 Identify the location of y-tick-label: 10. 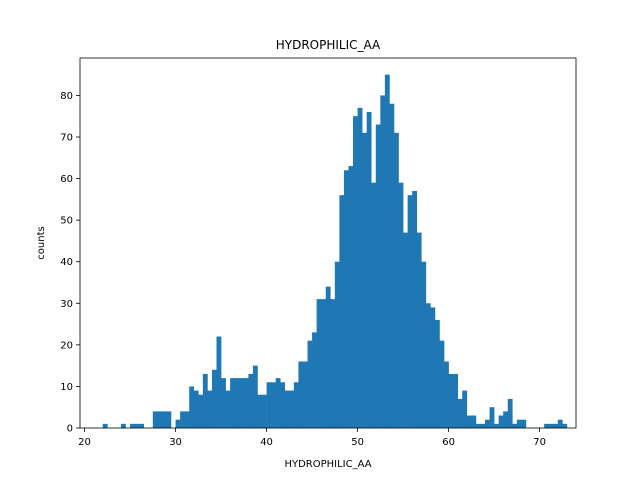
(66, 387).